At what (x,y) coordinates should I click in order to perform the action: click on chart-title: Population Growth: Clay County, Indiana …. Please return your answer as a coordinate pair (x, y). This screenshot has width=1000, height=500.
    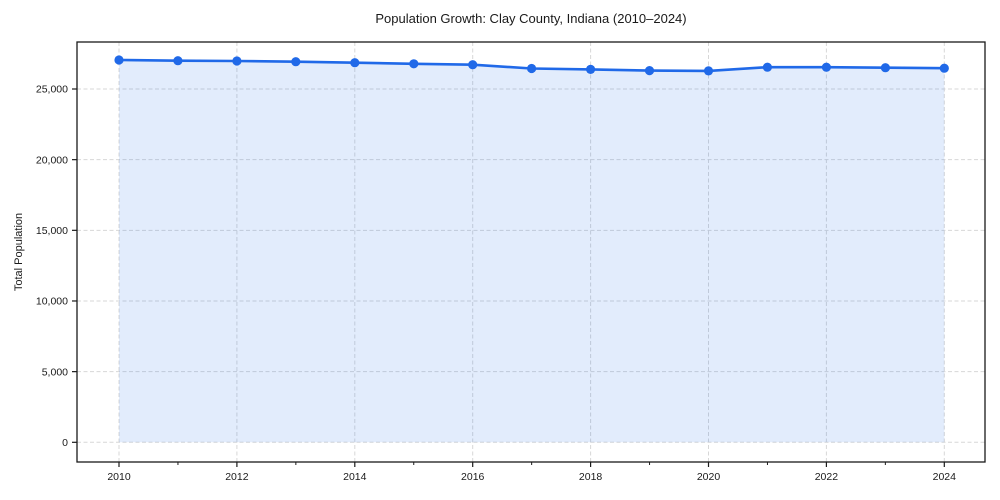
    Looking at the image, I should click on (531, 18).